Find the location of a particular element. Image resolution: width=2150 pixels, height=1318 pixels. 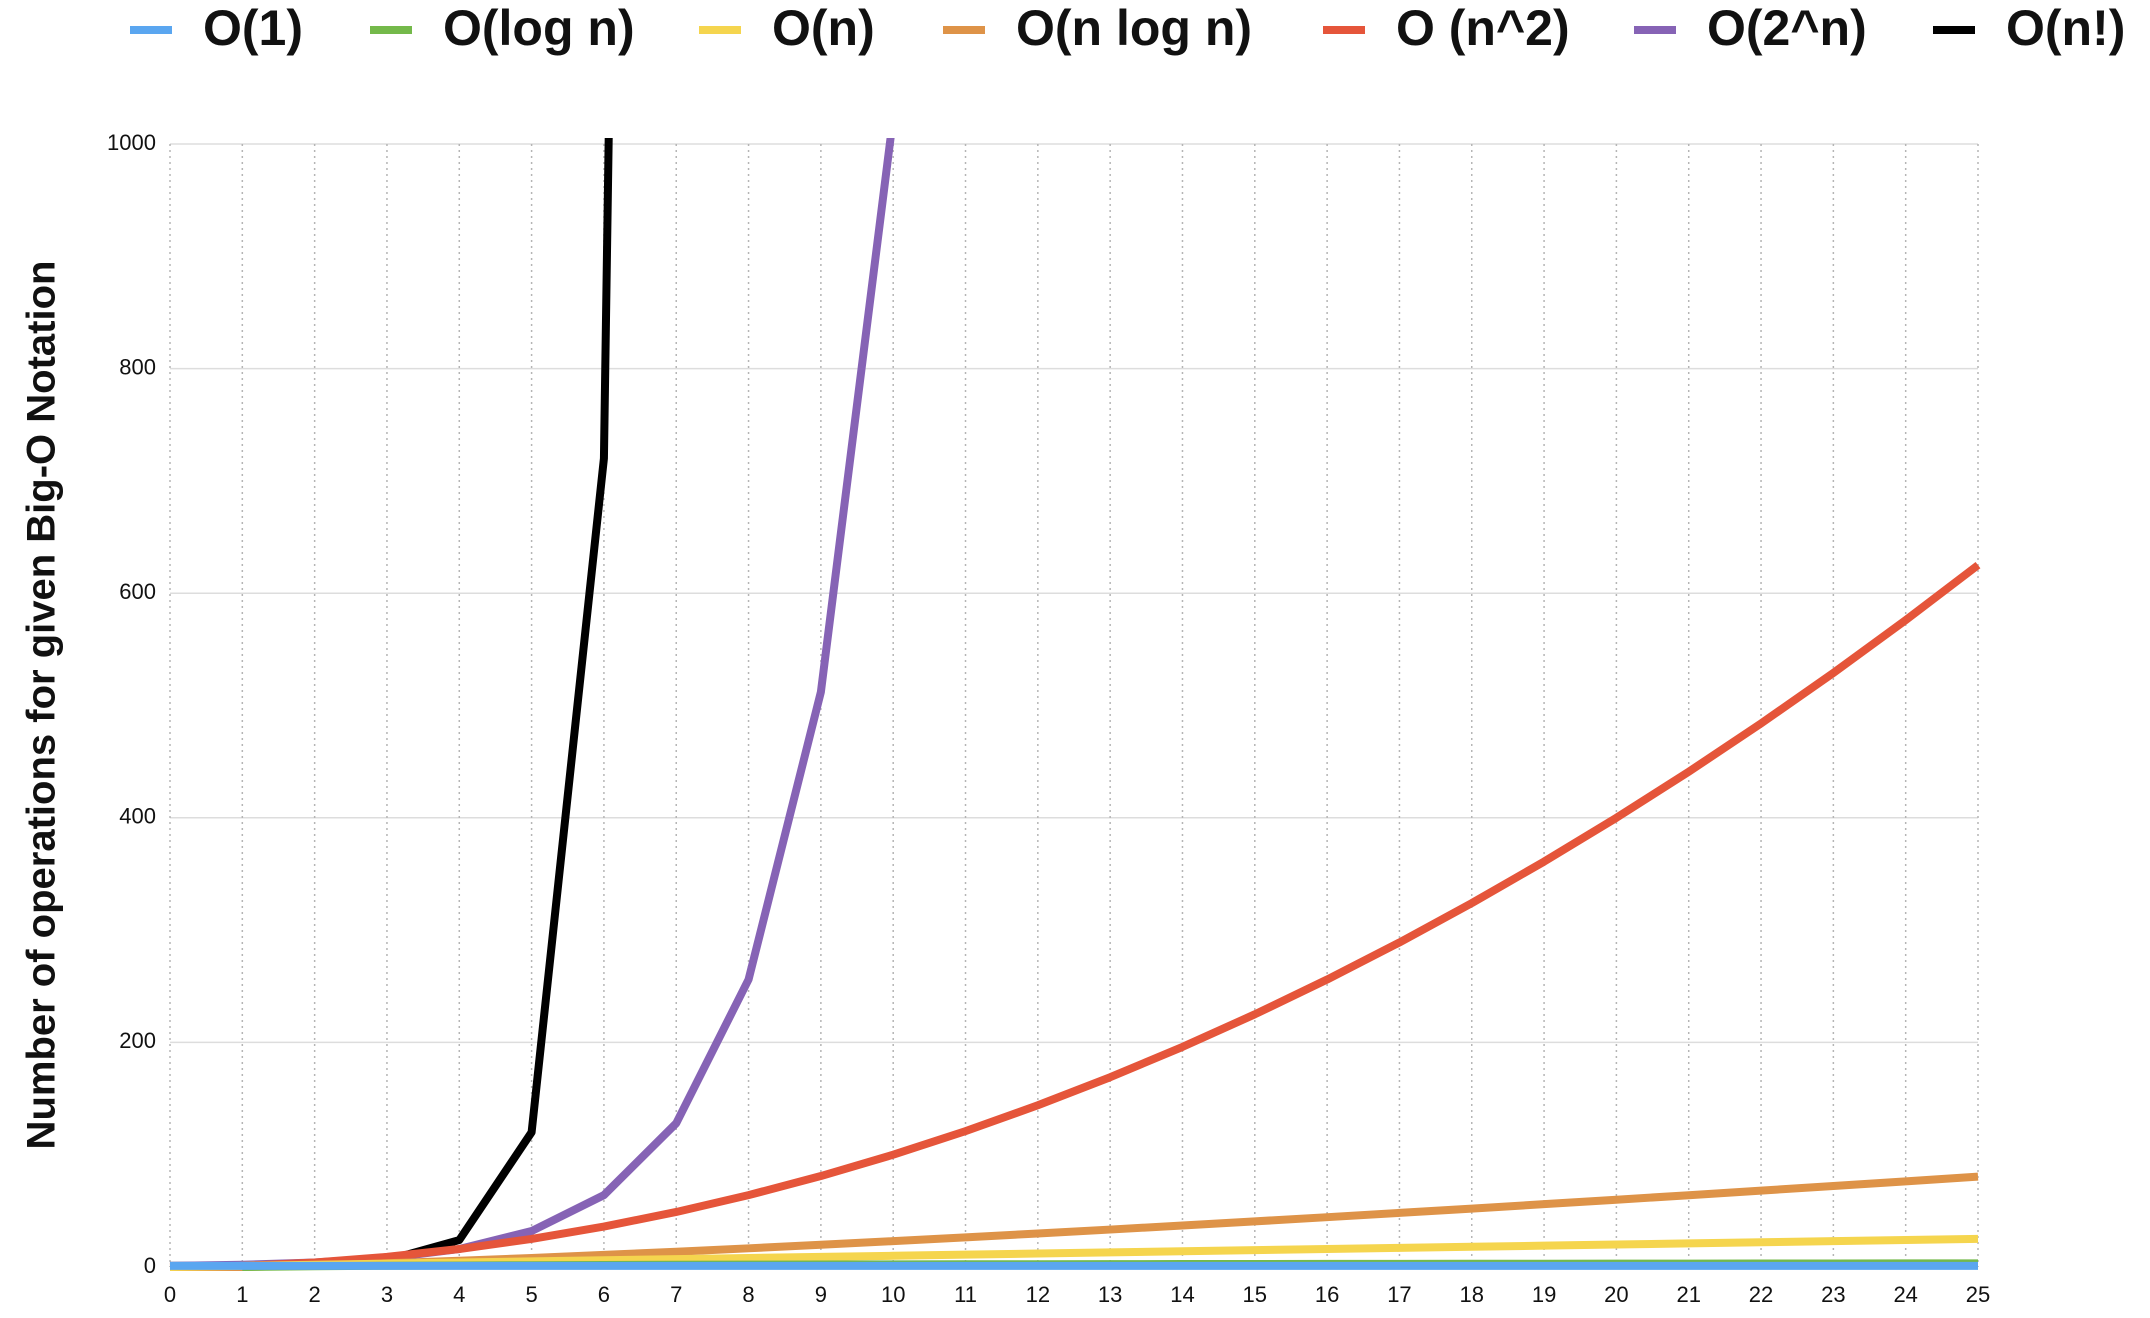

x-tick-label: 0 is located at coordinates (170, 1294).